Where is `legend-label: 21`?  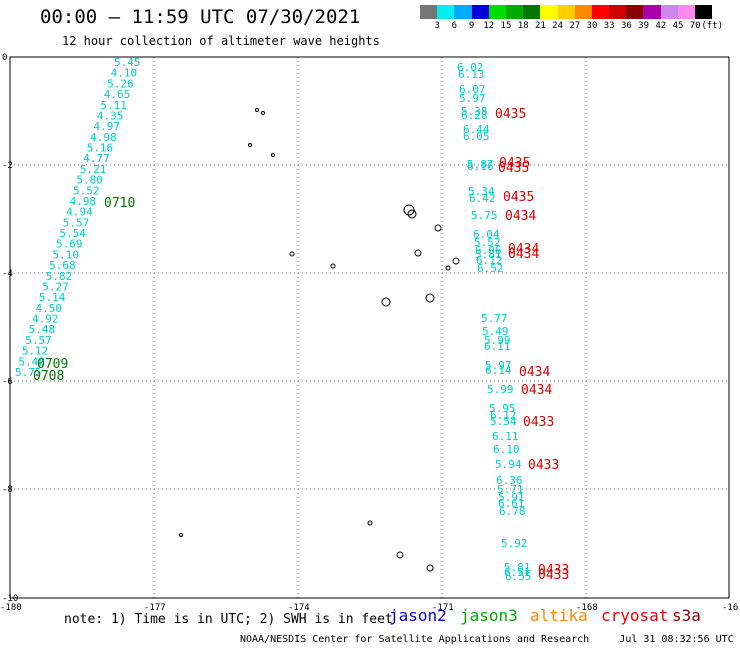 legend-label: 21 is located at coordinates (540, 26).